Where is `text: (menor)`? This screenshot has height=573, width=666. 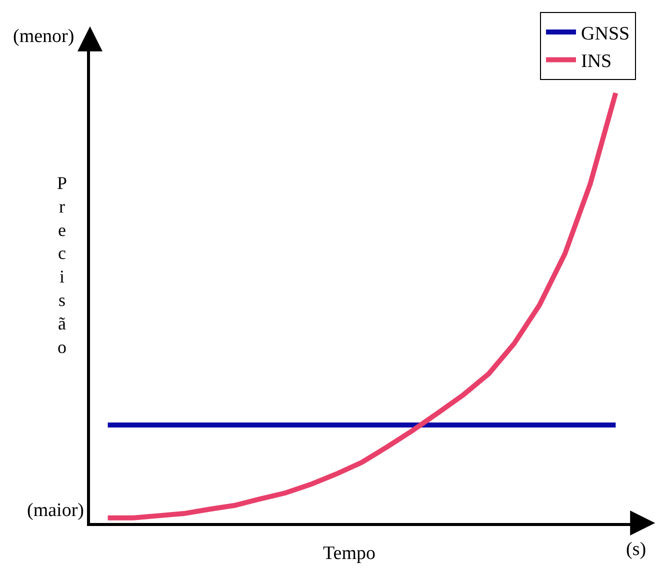 text: (menor) is located at coordinates (43, 36).